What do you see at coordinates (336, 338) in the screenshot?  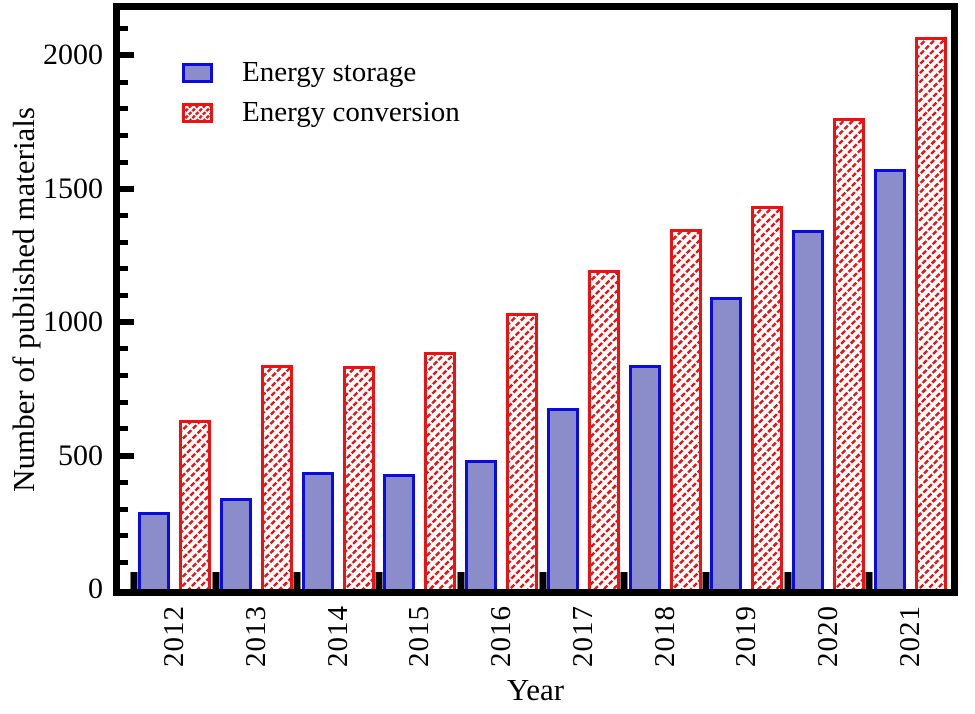 I see `bar-group-2014: 2014` at bounding box center [336, 338].